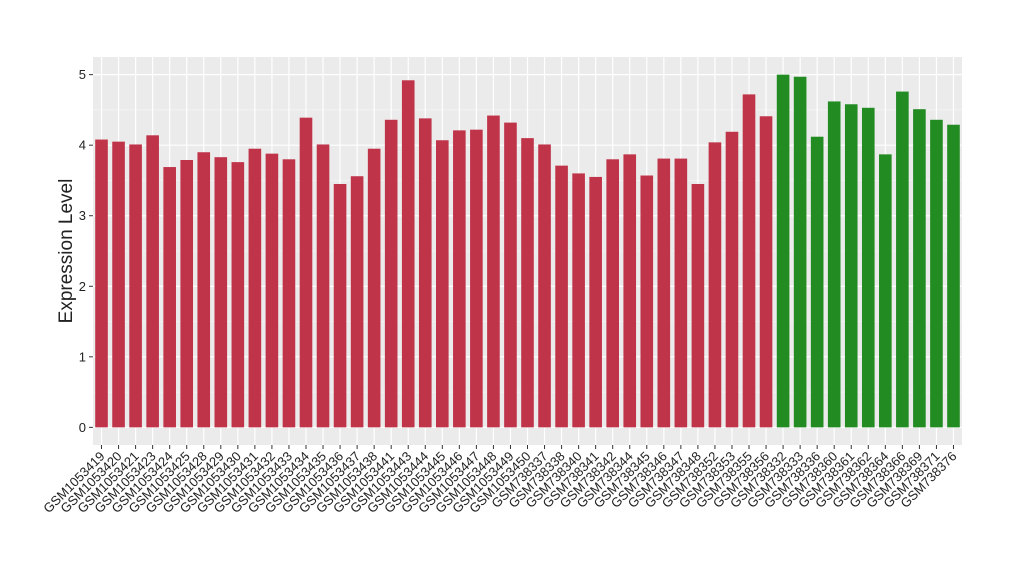 The width and height of the screenshot is (1020, 585). What do you see at coordinates (66, 251) in the screenshot?
I see `y-axis-title: Expression Level` at bounding box center [66, 251].